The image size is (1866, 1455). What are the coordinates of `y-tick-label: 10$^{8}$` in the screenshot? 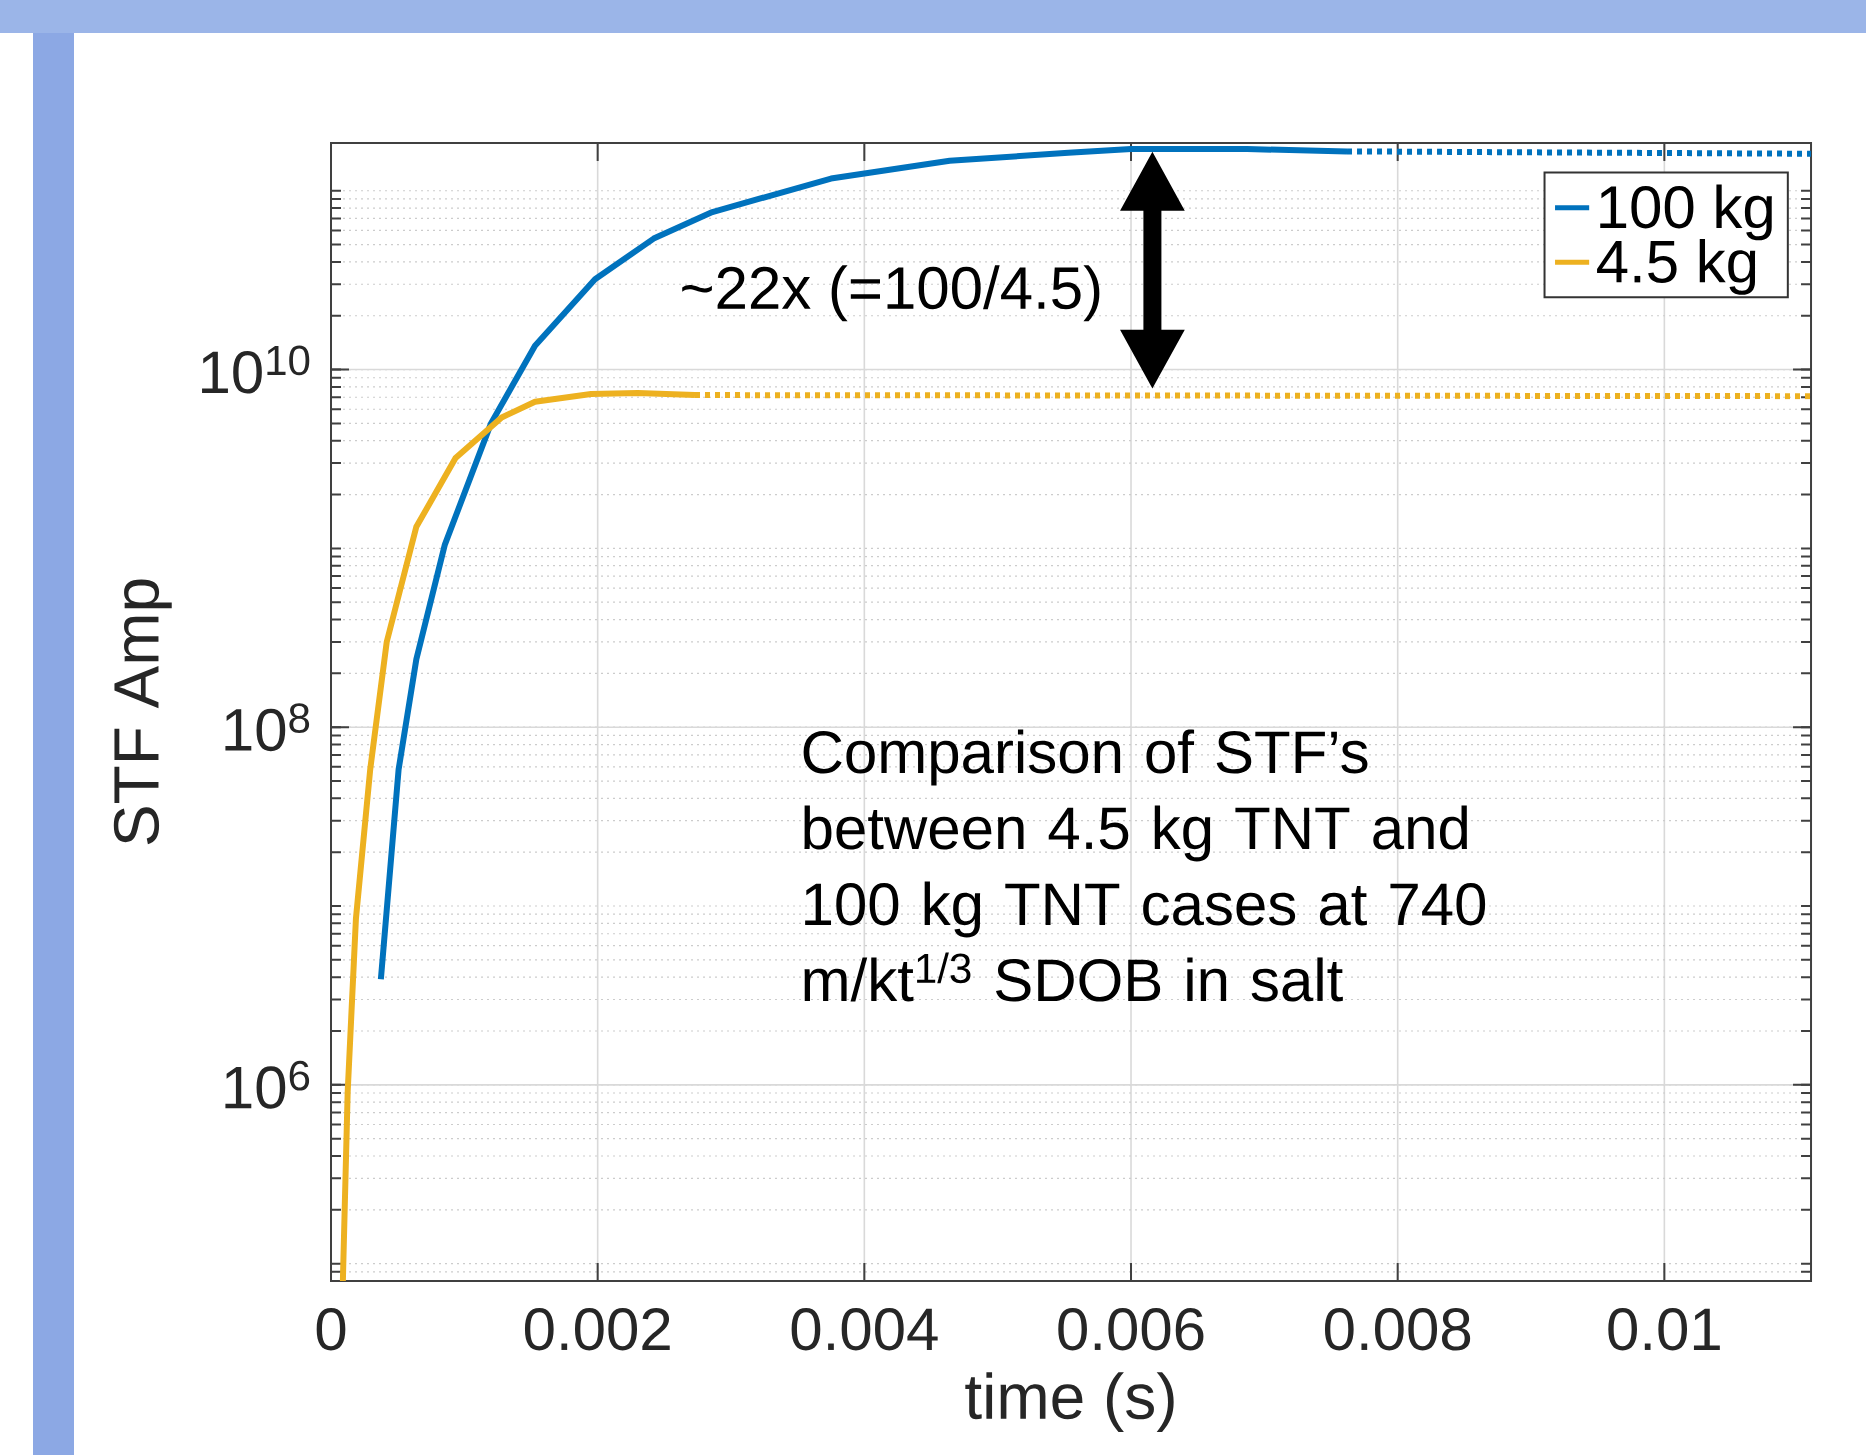 It's located at (267, 727).